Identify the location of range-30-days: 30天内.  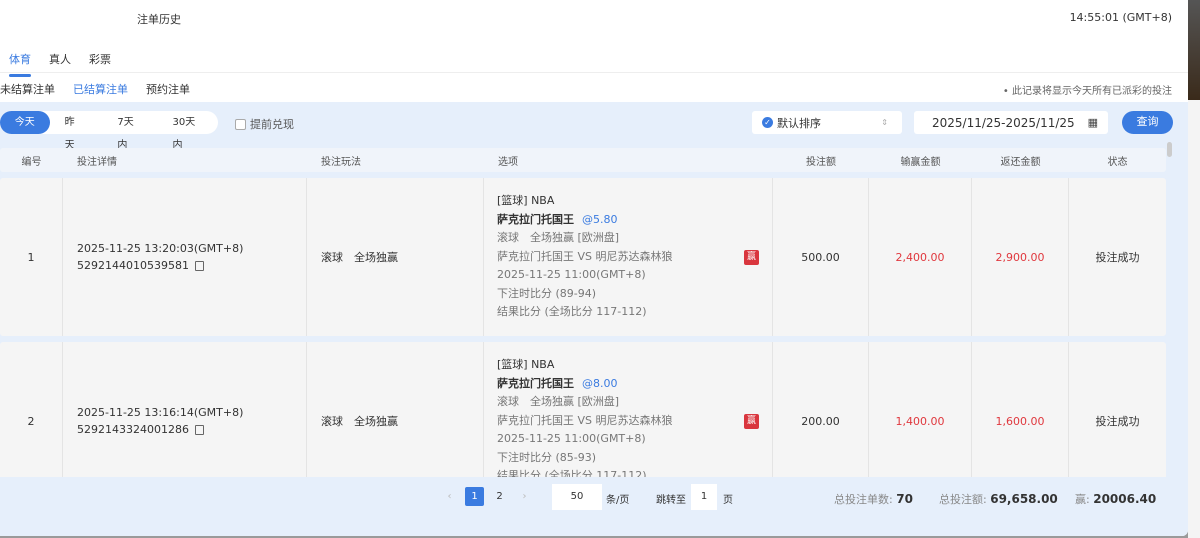
(184, 134).